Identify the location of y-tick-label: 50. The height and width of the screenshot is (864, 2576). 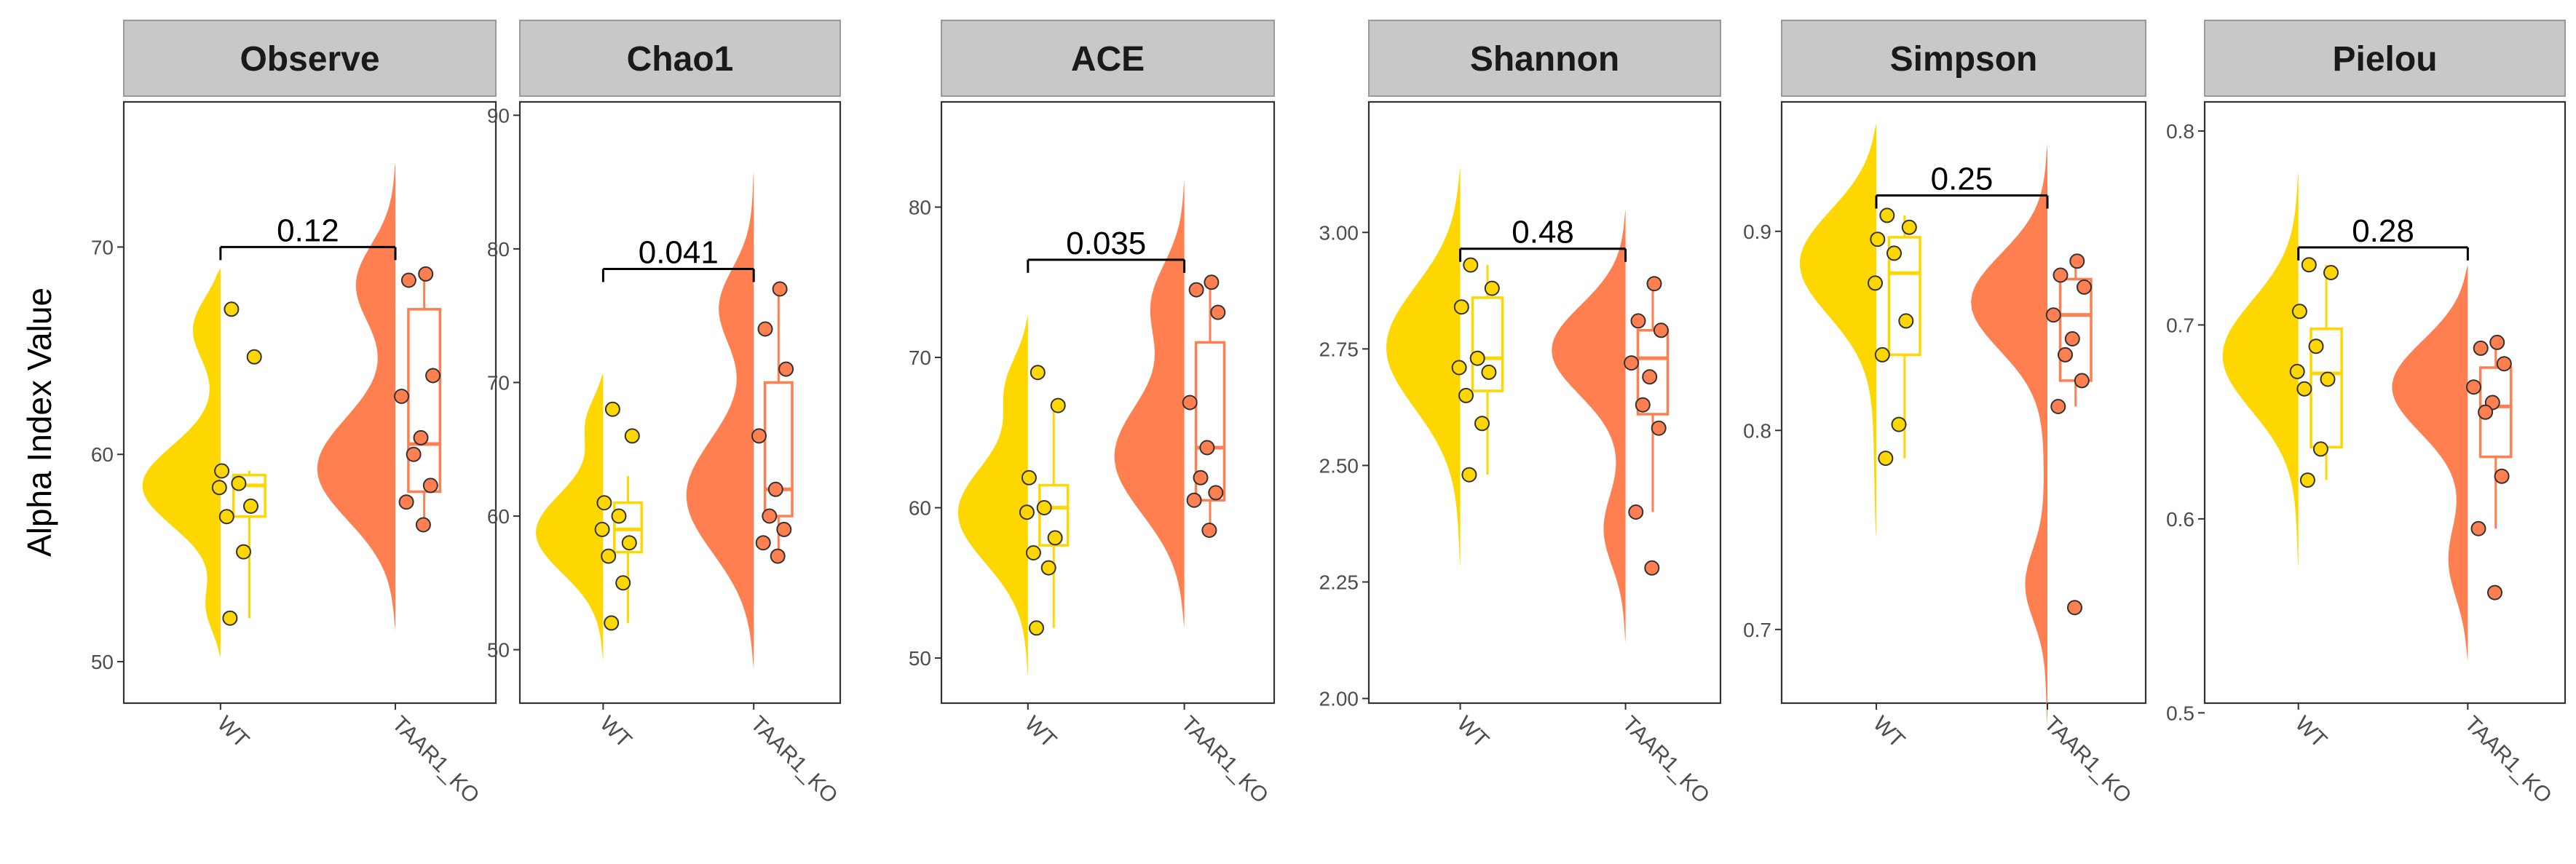
(102, 662).